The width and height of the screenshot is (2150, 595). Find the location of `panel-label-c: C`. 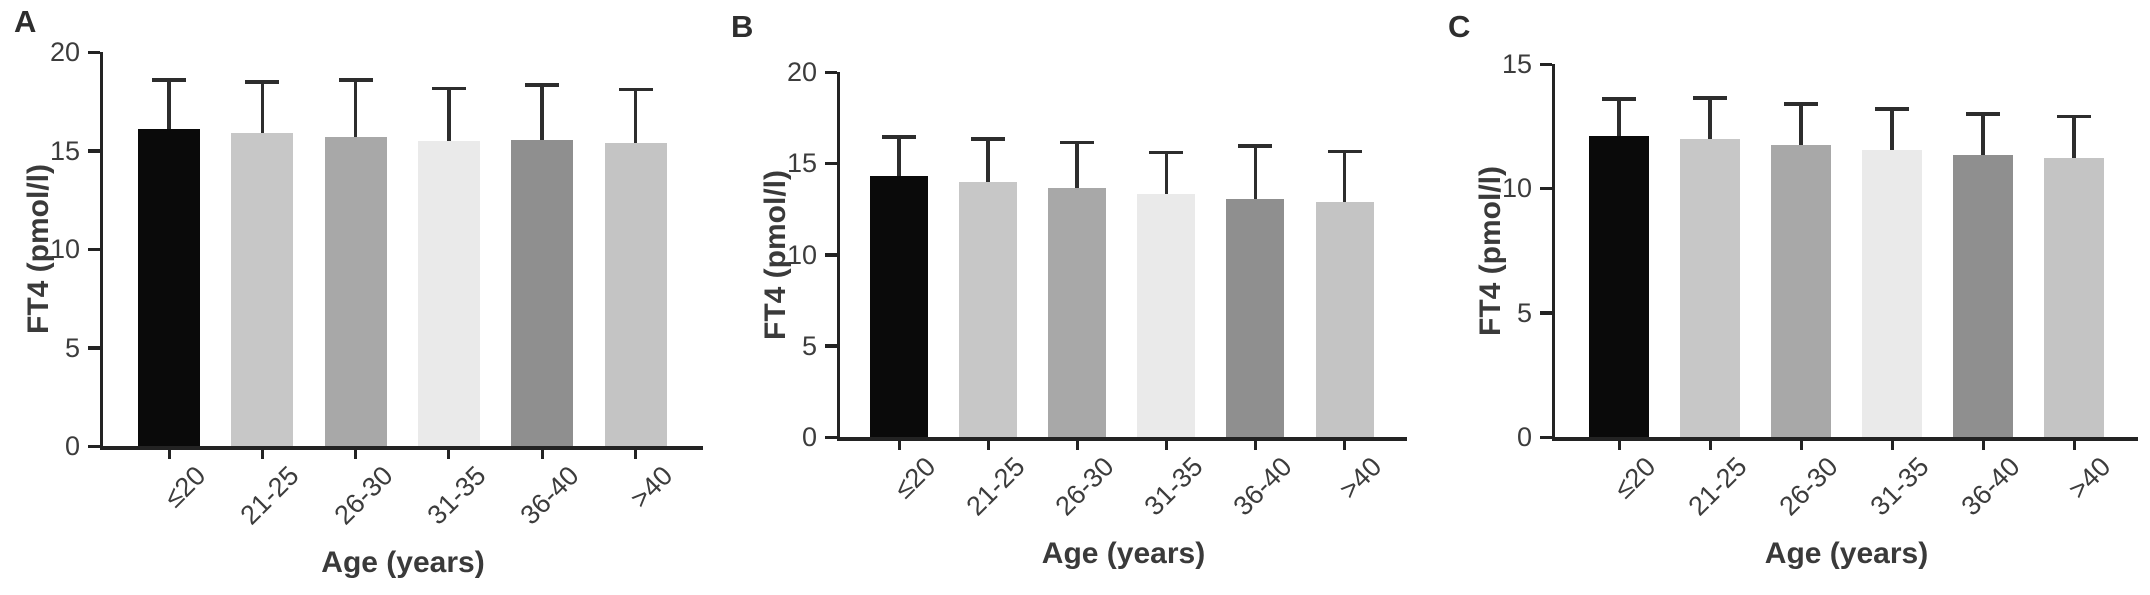

panel-label-c: C is located at coordinates (1459, 26).